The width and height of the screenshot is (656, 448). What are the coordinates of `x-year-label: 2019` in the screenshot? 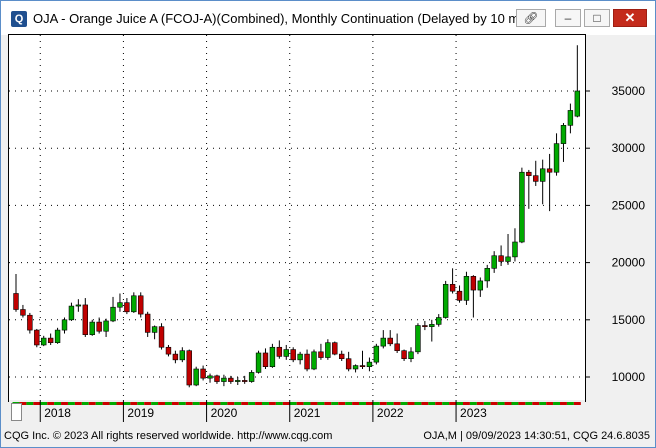 It's located at (140, 413).